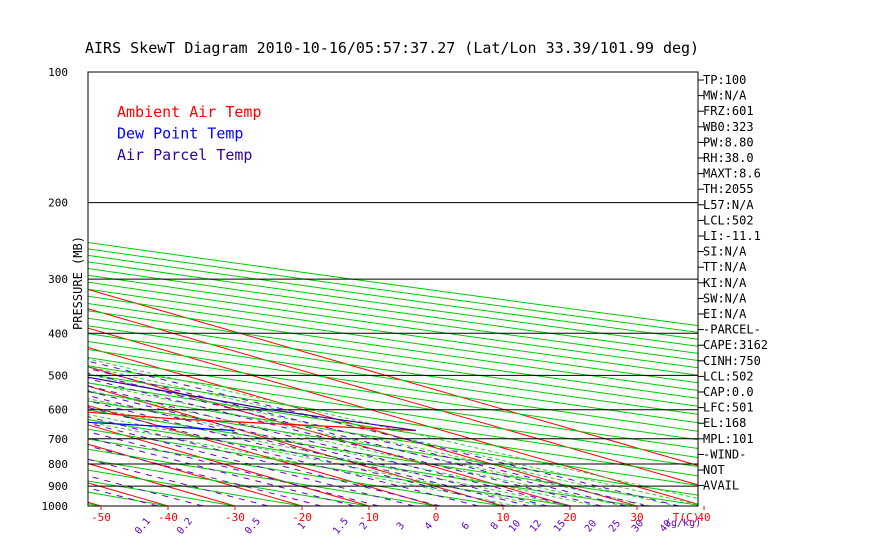 Image resolution: width=870 pixels, height=560 pixels. I want to click on stats-item: CAPE:3162, so click(735, 345).